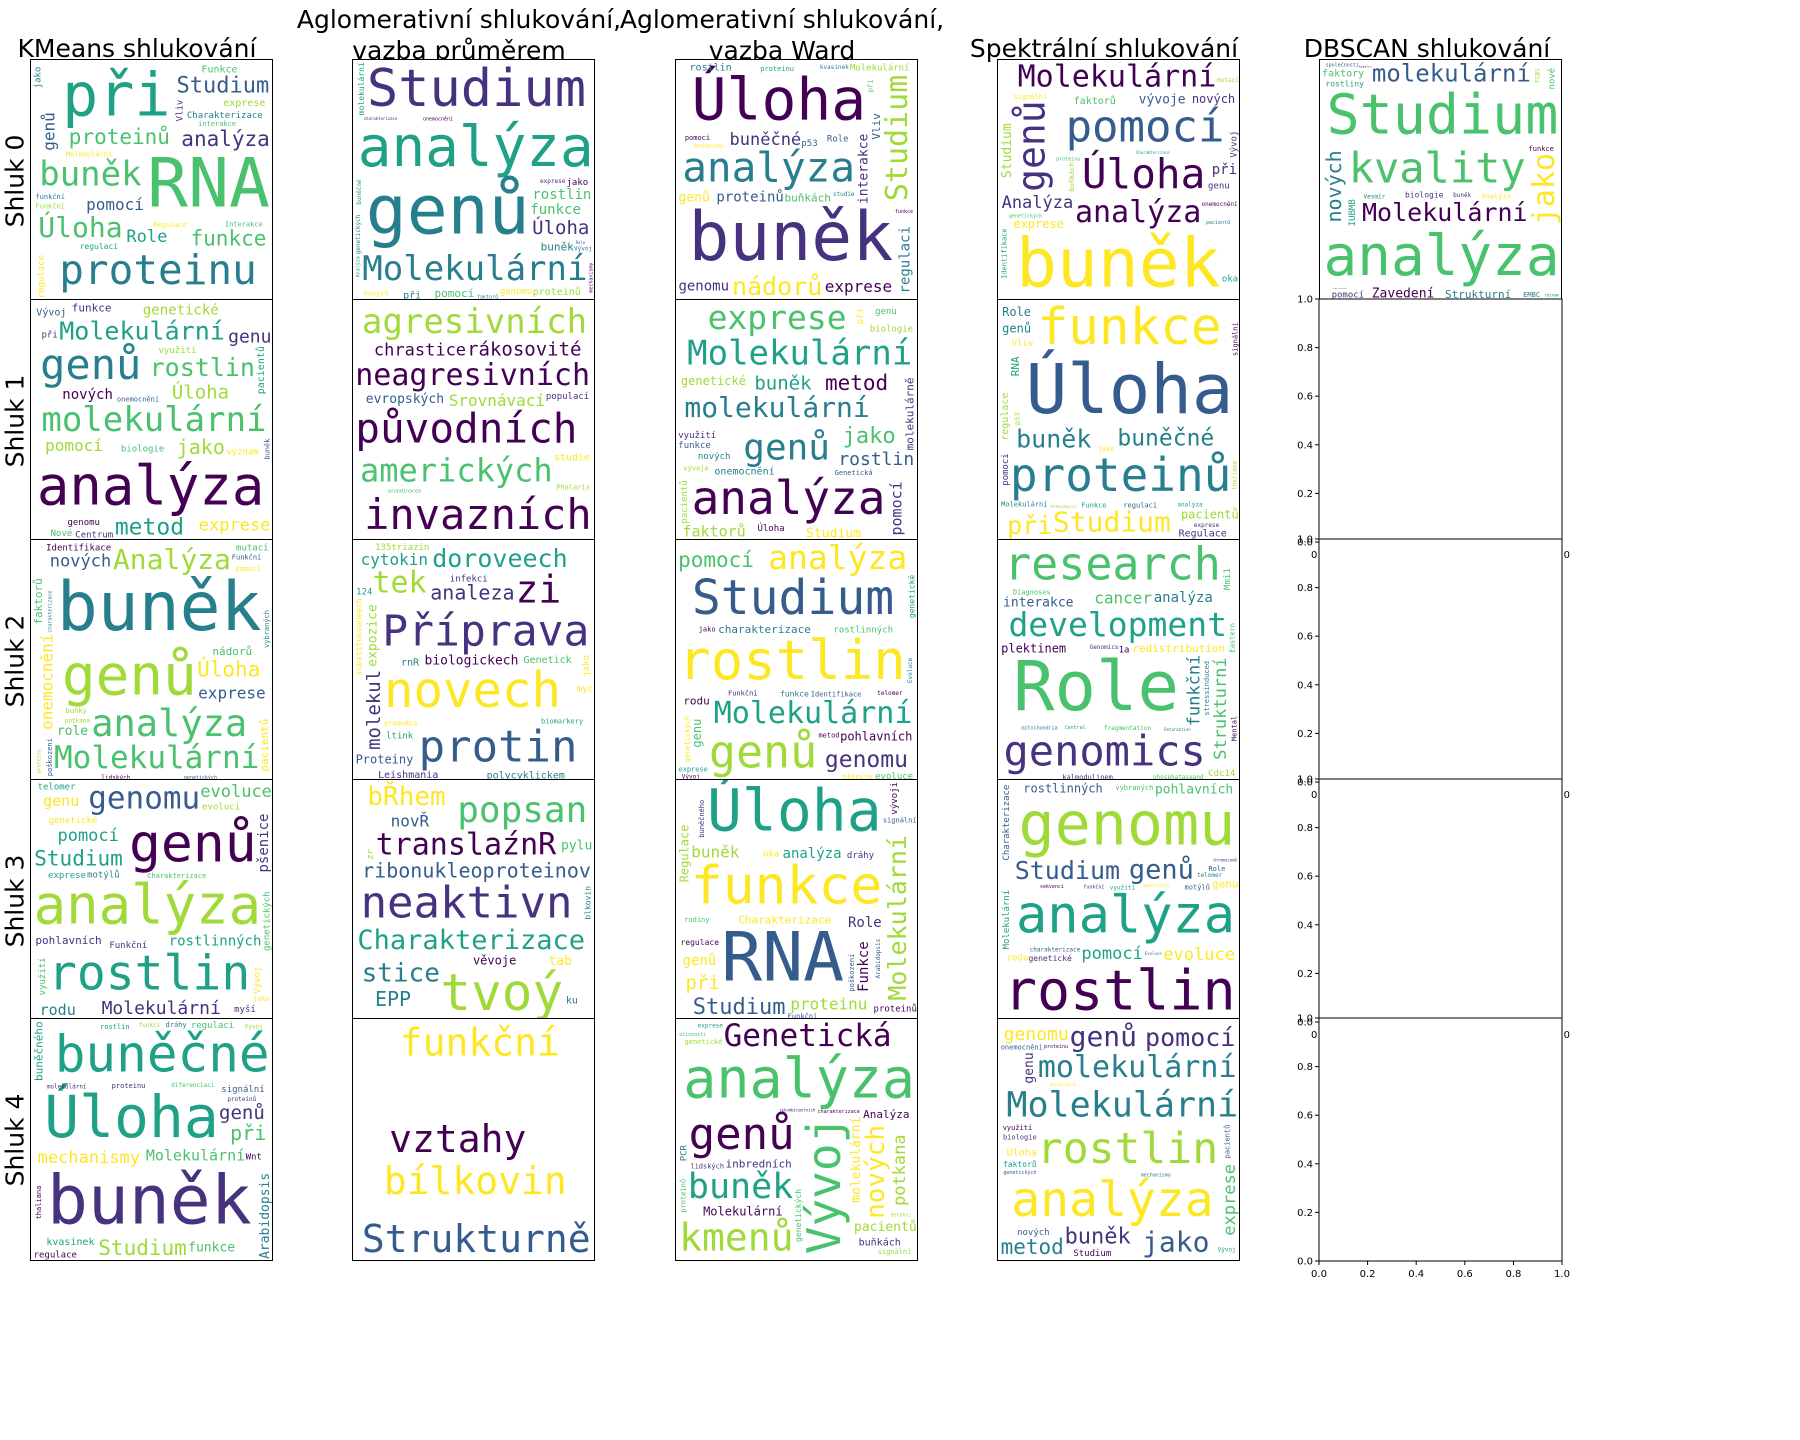  I want to click on cloud-word: Regulace, so click(170, 225).